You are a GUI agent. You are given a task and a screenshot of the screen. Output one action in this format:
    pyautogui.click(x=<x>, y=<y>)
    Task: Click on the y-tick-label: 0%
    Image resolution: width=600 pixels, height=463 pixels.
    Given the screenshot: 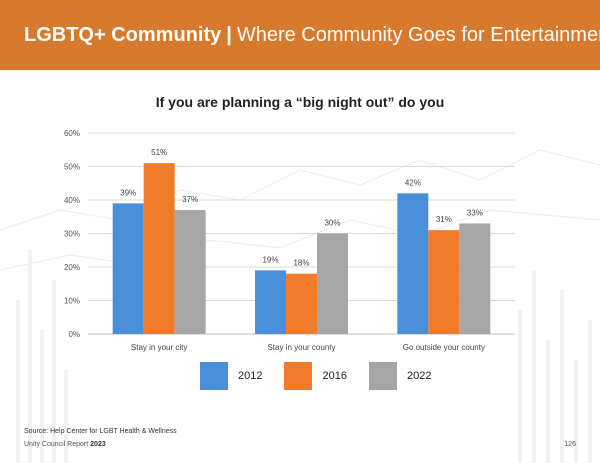 What is the action you would take?
    pyautogui.click(x=74, y=334)
    